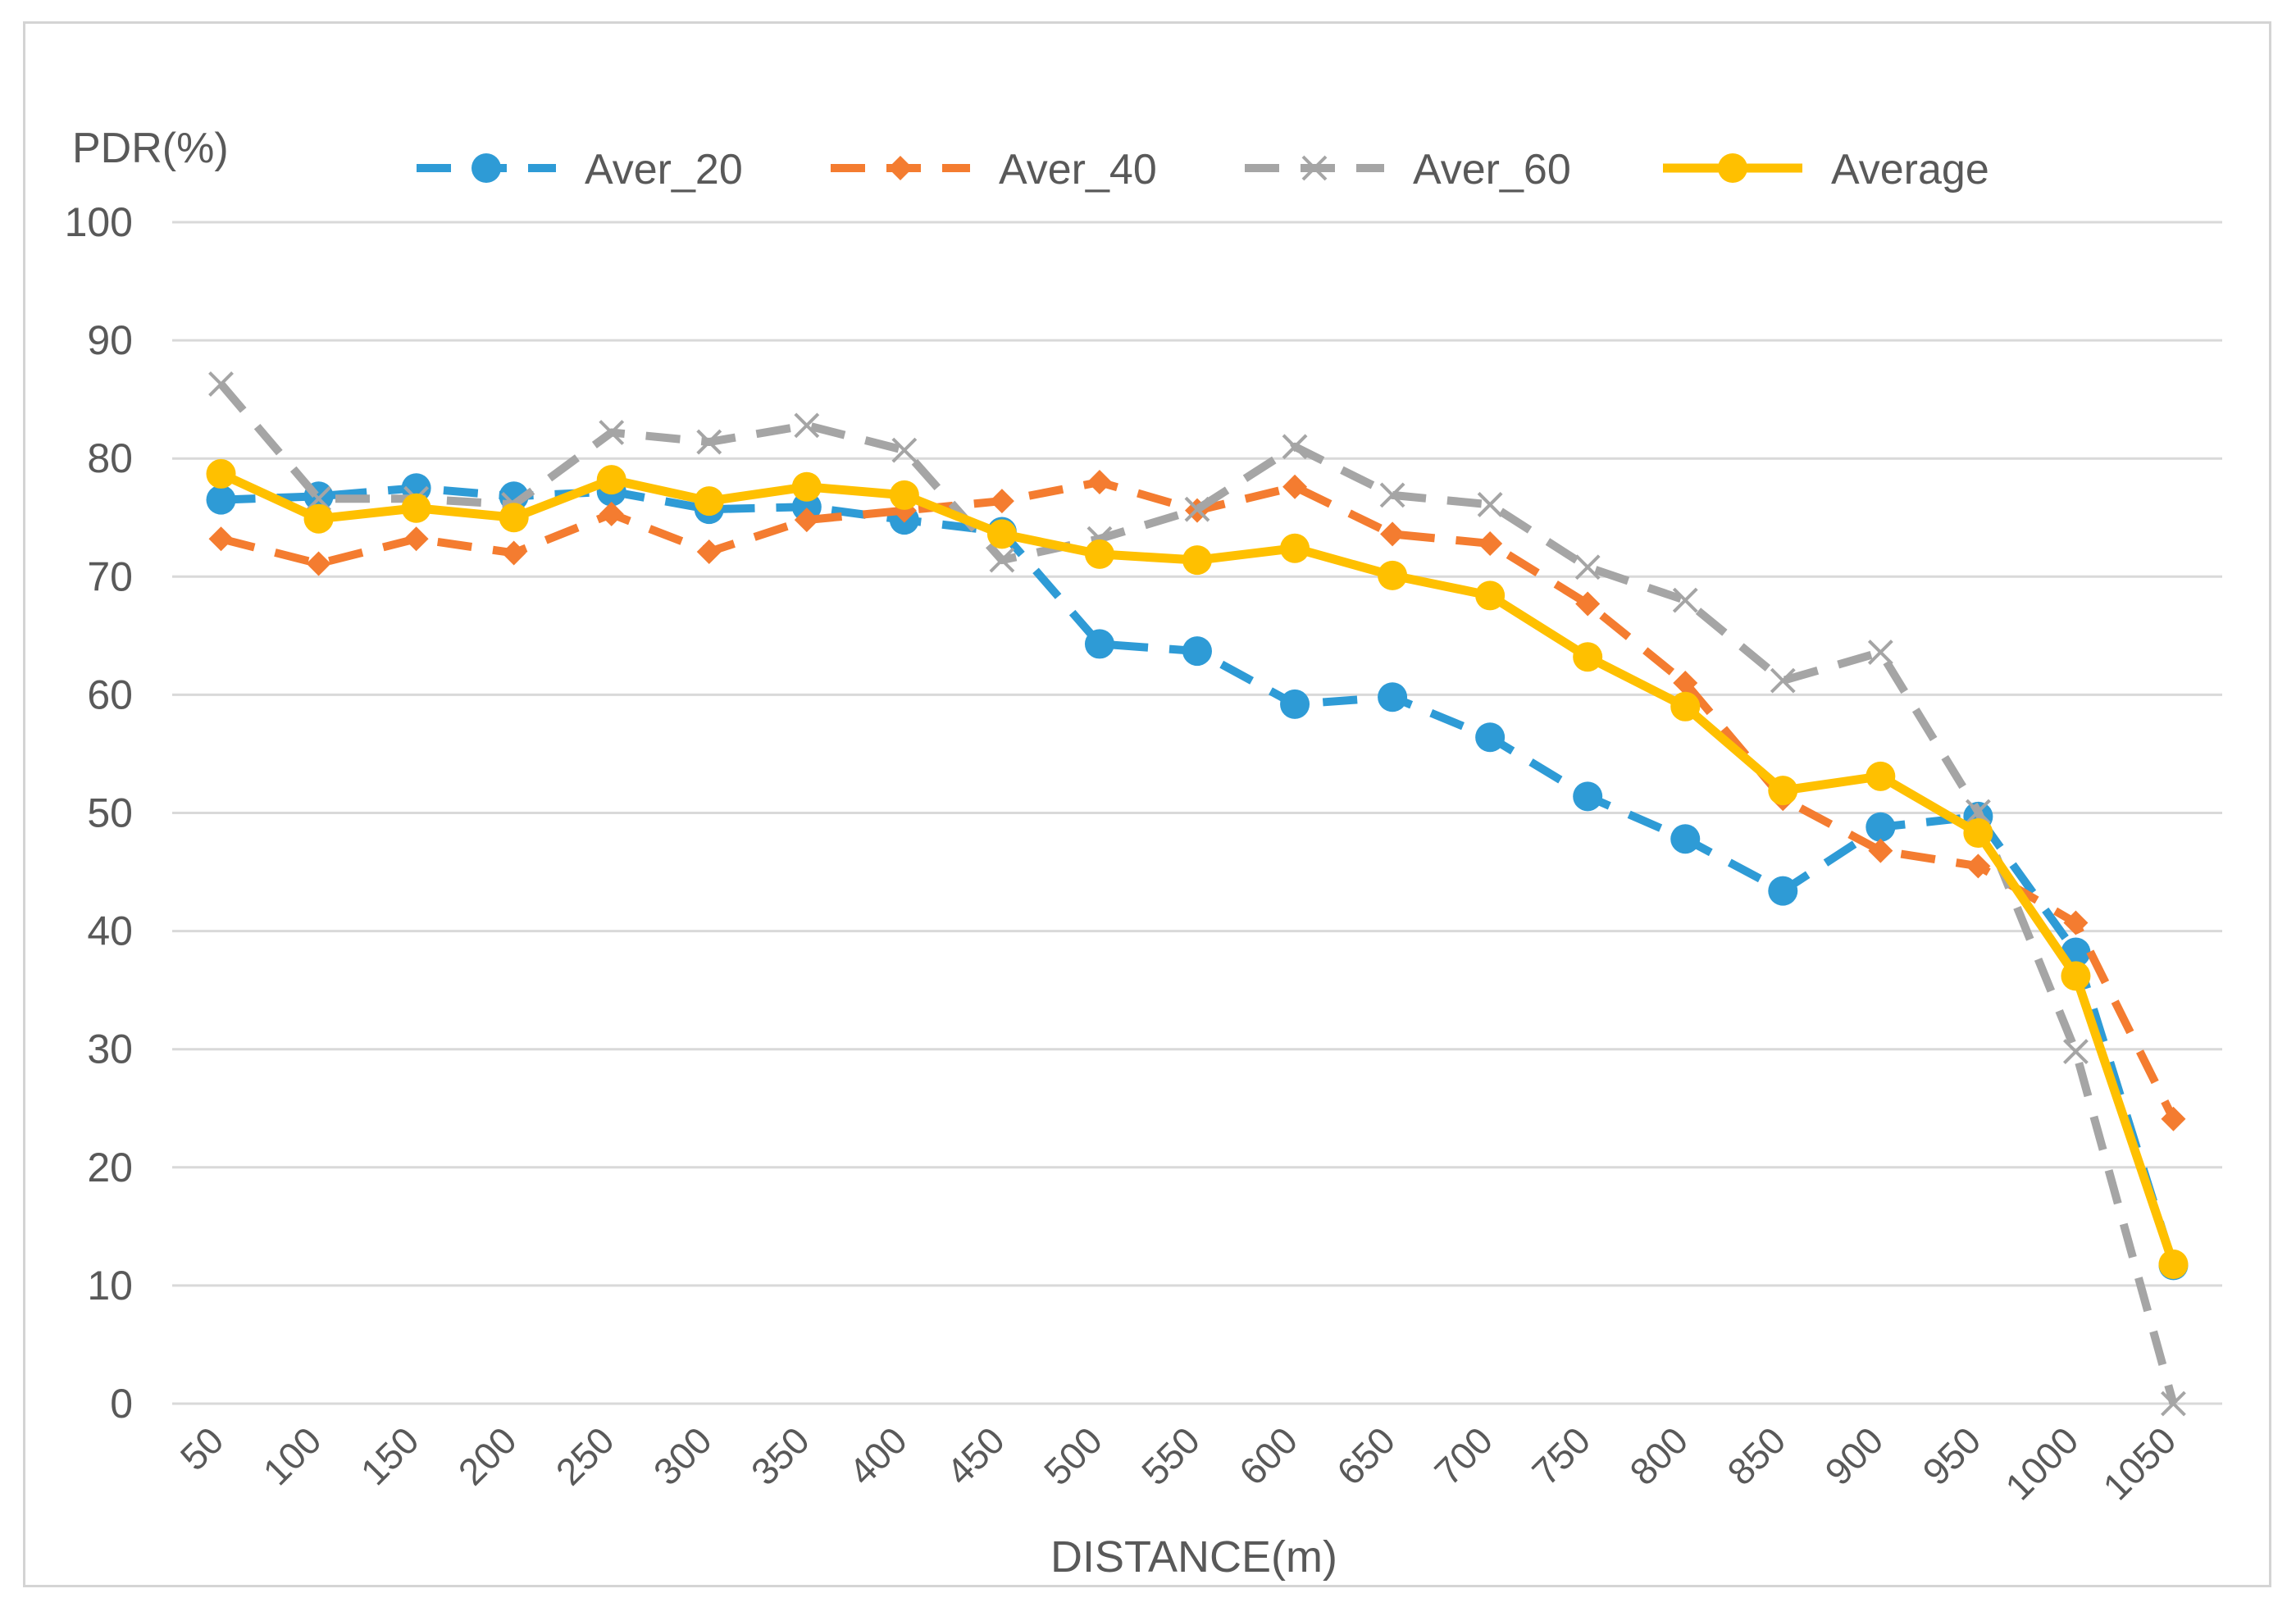  What do you see at coordinates (1408, 169) in the screenshot?
I see `legend-item: Aver_60` at bounding box center [1408, 169].